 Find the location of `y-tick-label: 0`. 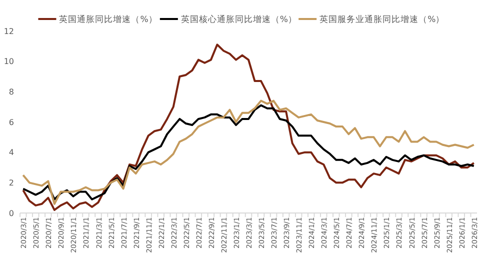

y-tick-label: 0 is located at coordinates (11, 213).